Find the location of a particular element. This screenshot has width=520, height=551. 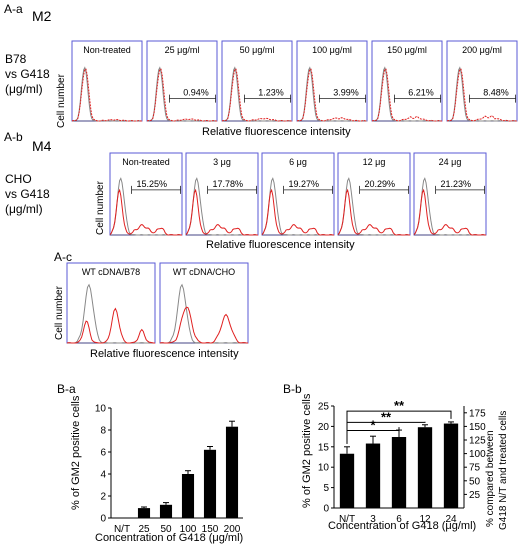

y-tick-label: 0 is located at coordinates (103, 519).